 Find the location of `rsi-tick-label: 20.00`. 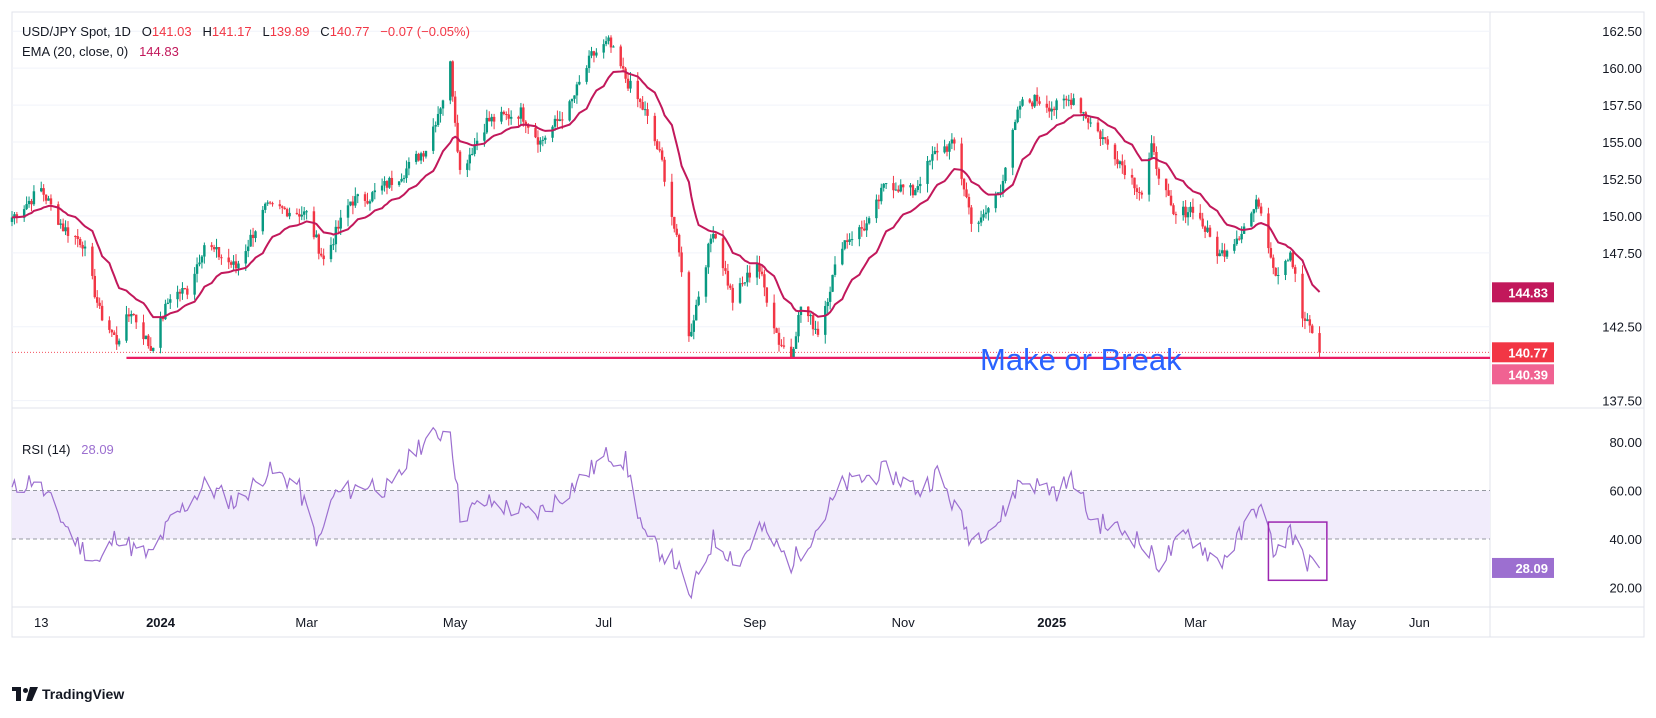

rsi-tick-label: 20.00 is located at coordinates (1625, 588).